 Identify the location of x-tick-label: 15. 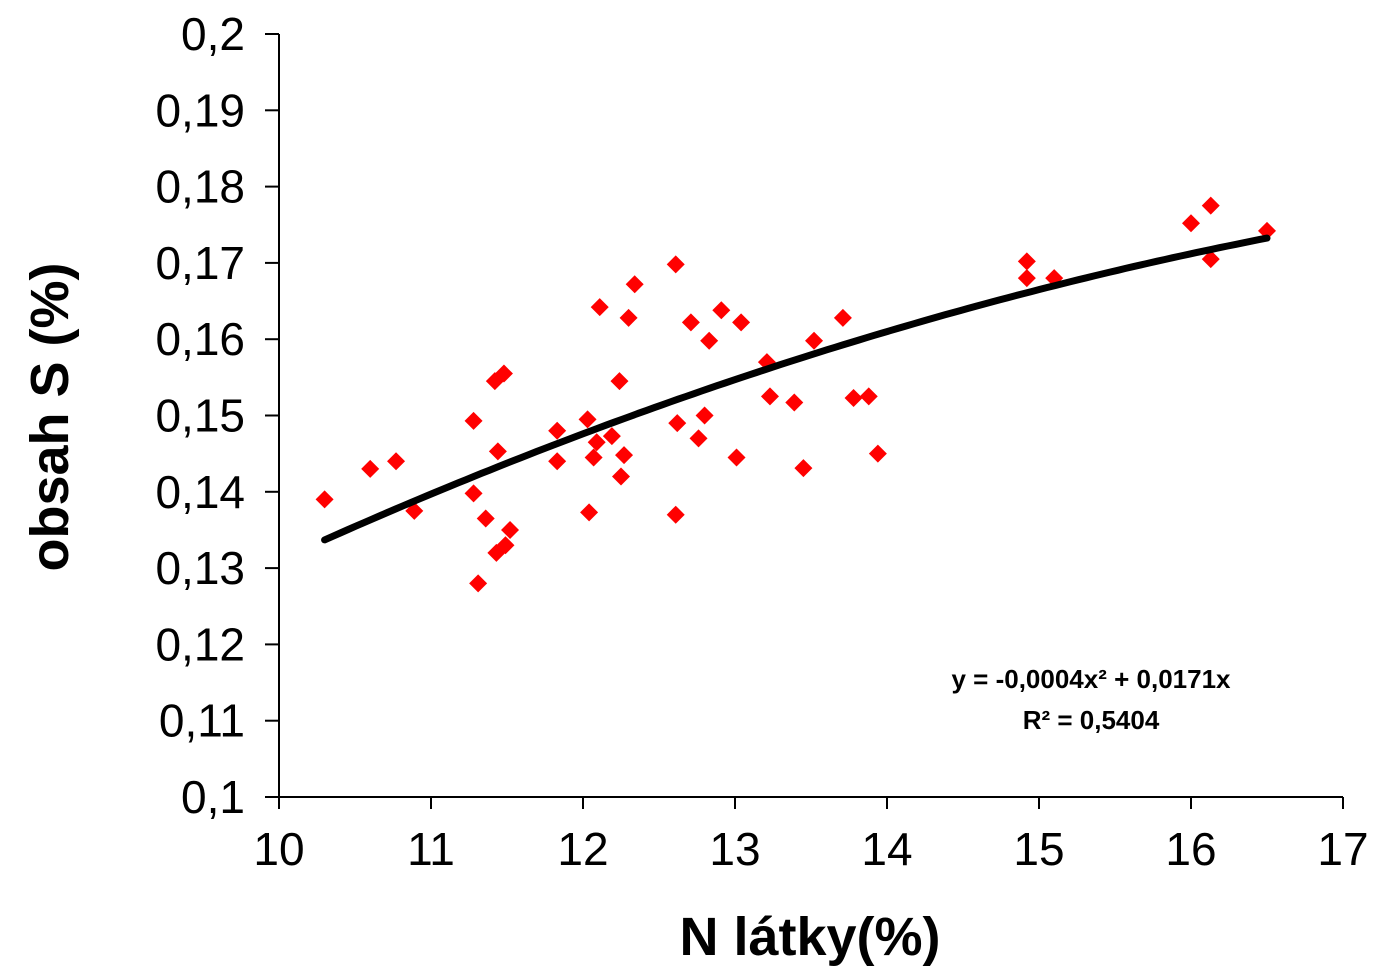
(1038, 849).